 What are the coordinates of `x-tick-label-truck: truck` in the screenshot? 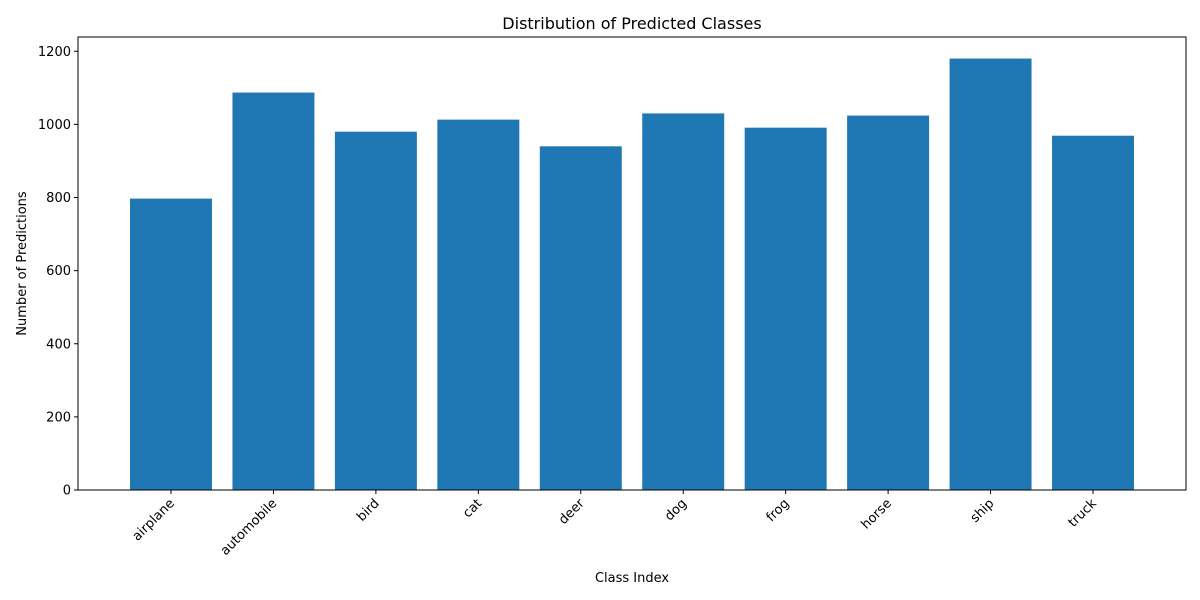 It's located at (1083, 513).